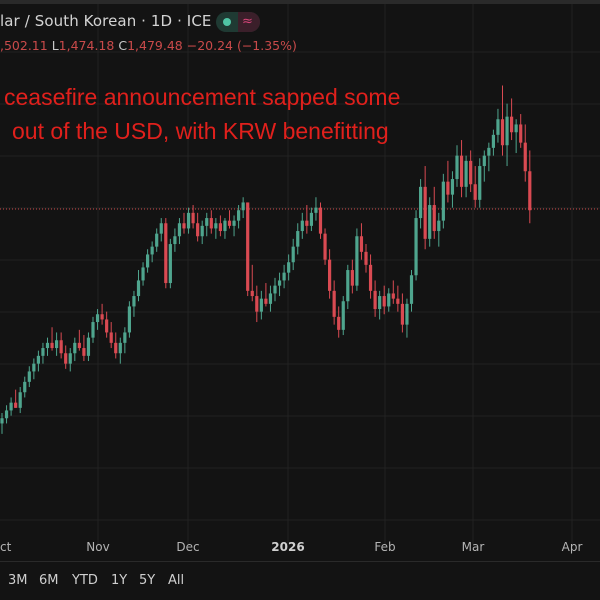 Image resolution: width=600 pixels, height=600 pixels. What do you see at coordinates (300, 551) in the screenshot?
I see `time-axis: ct Nov Dec 2026 Feb Mar Apr` at bounding box center [300, 551].